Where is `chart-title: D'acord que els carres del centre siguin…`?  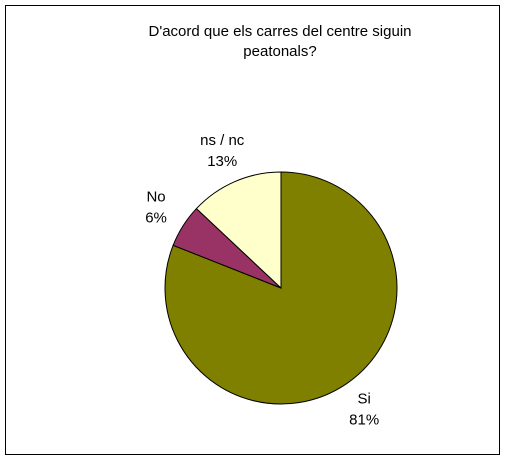
chart-title: D'acord que els carres del centre siguin… is located at coordinates (280, 41).